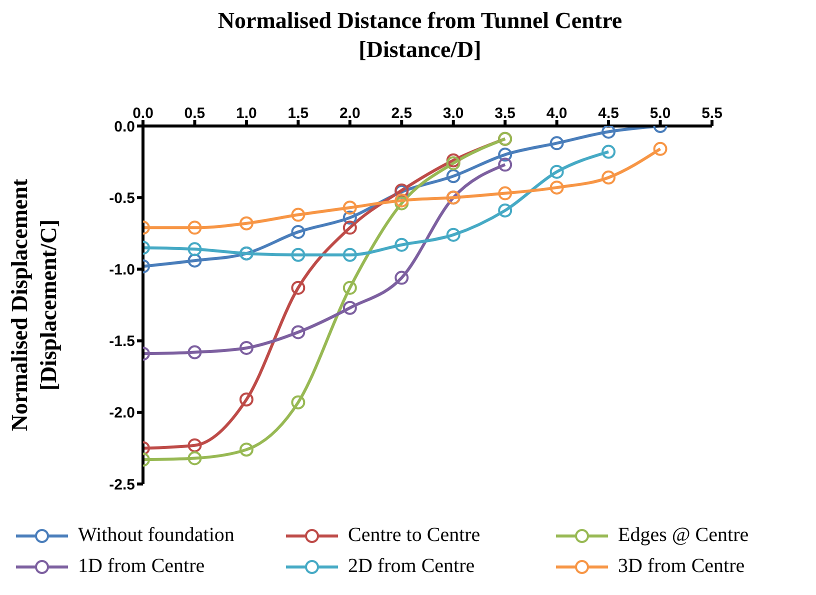 The width and height of the screenshot is (816, 595). Describe the element at coordinates (34, 306) in the screenshot. I see `y-axis-title: Normalised Displacement [Displacement/C]` at that location.